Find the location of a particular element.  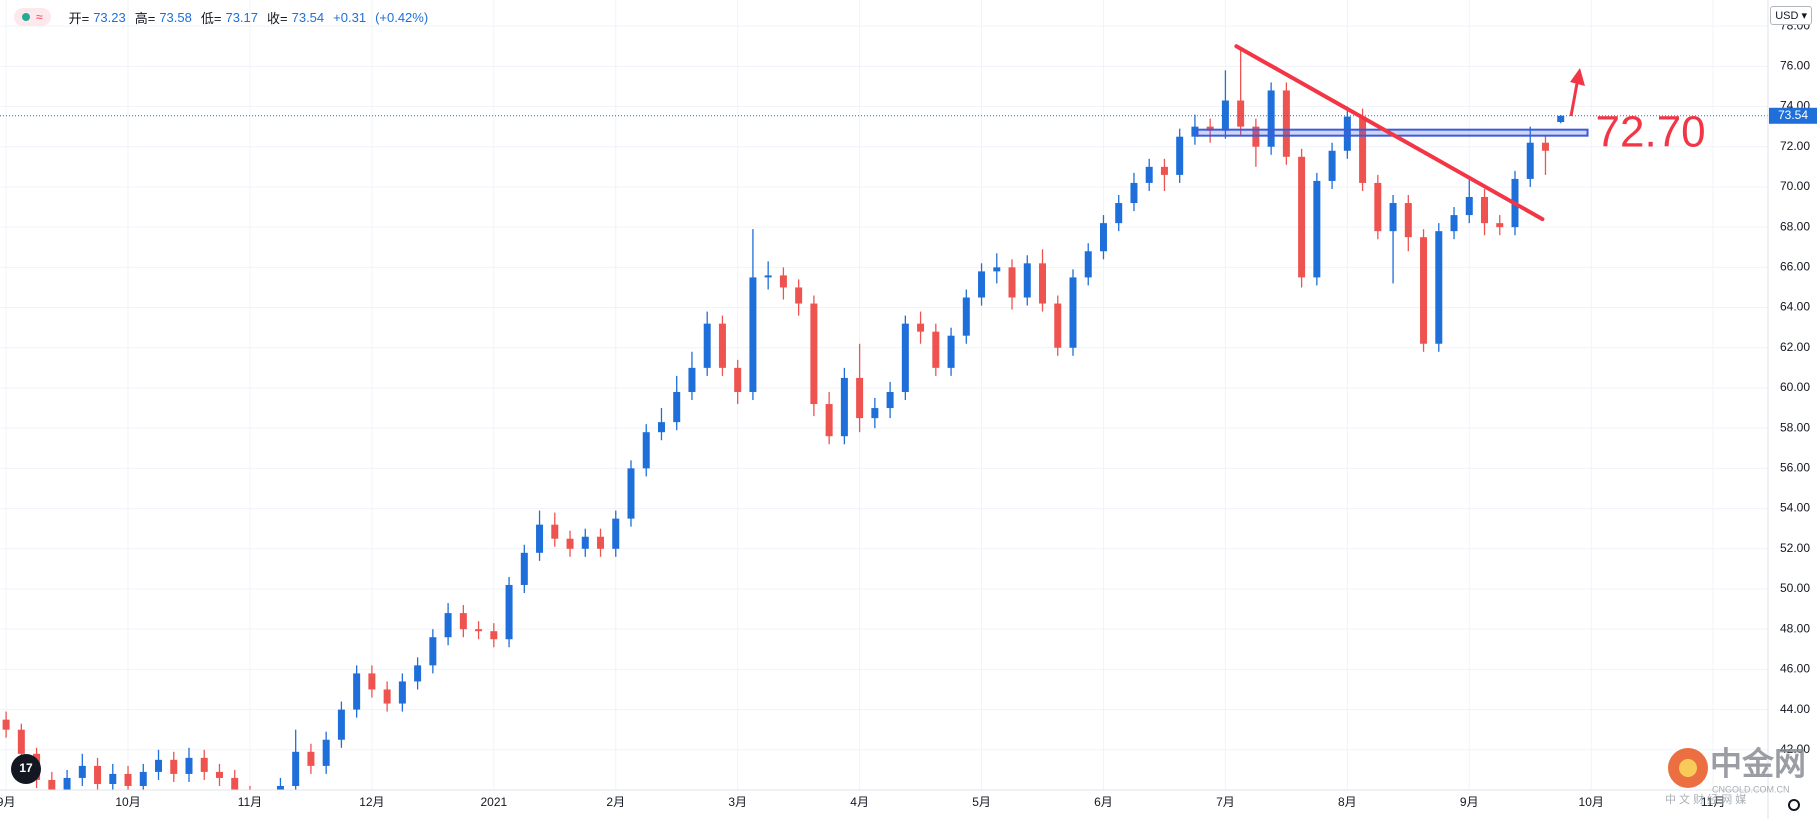

settings-icon is located at coordinates (1794, 805).